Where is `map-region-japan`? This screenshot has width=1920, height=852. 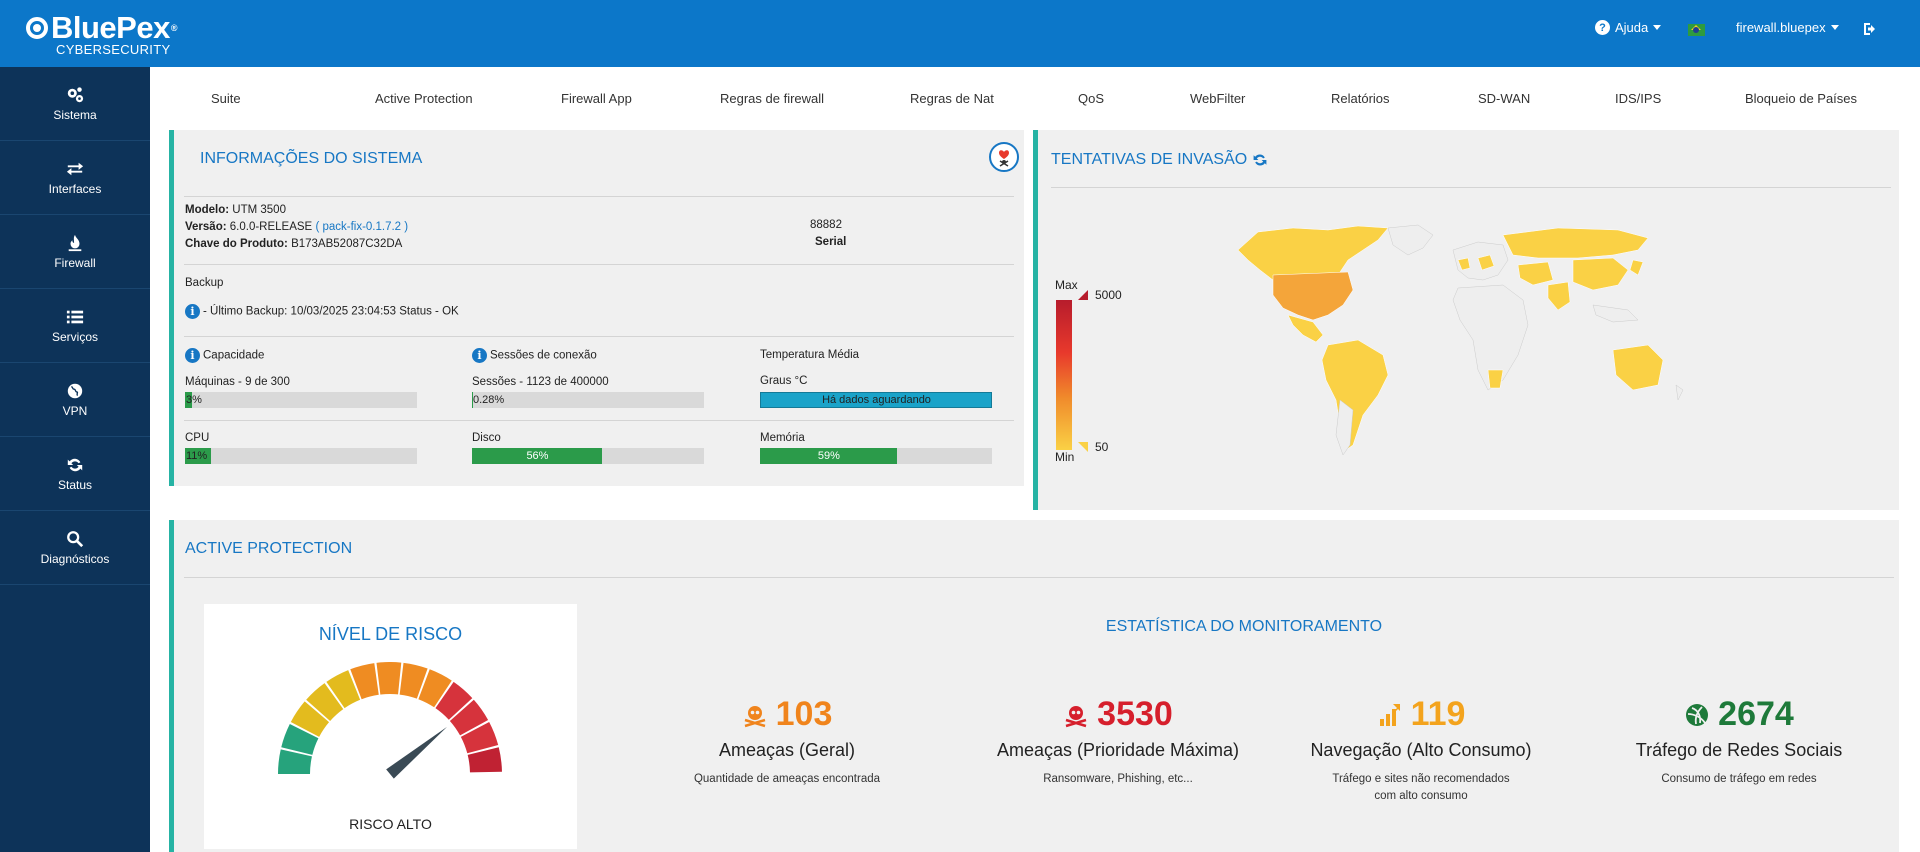
map-region-japan is located at coordinates (1636, 267).